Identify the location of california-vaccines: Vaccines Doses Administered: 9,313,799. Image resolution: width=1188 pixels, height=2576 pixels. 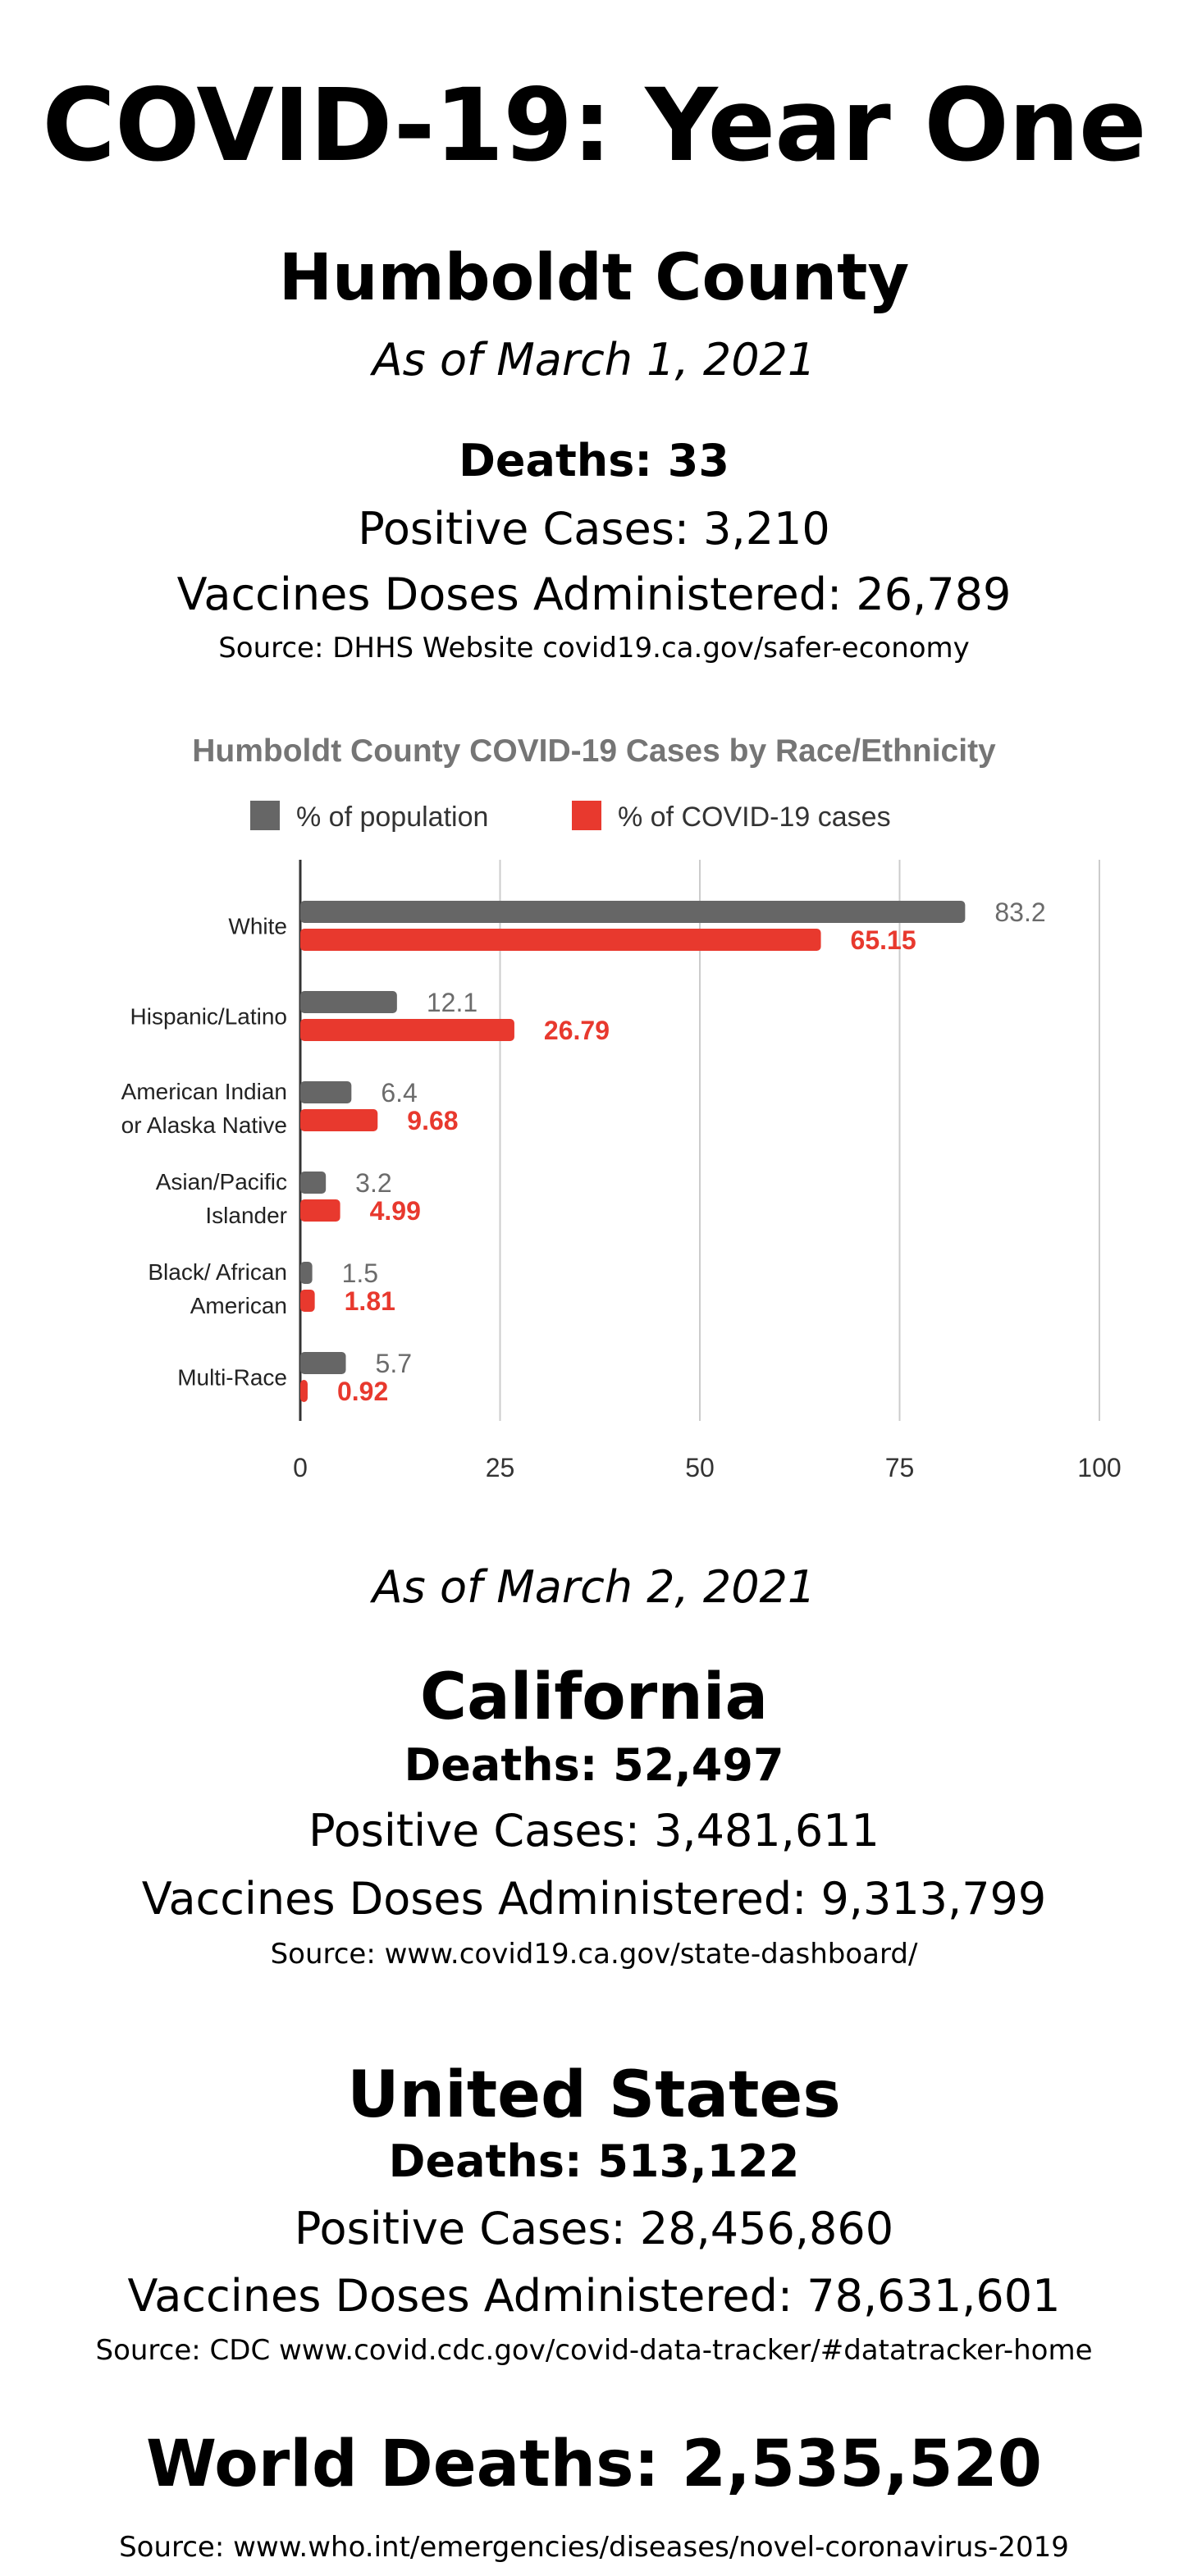
(594, 1899).